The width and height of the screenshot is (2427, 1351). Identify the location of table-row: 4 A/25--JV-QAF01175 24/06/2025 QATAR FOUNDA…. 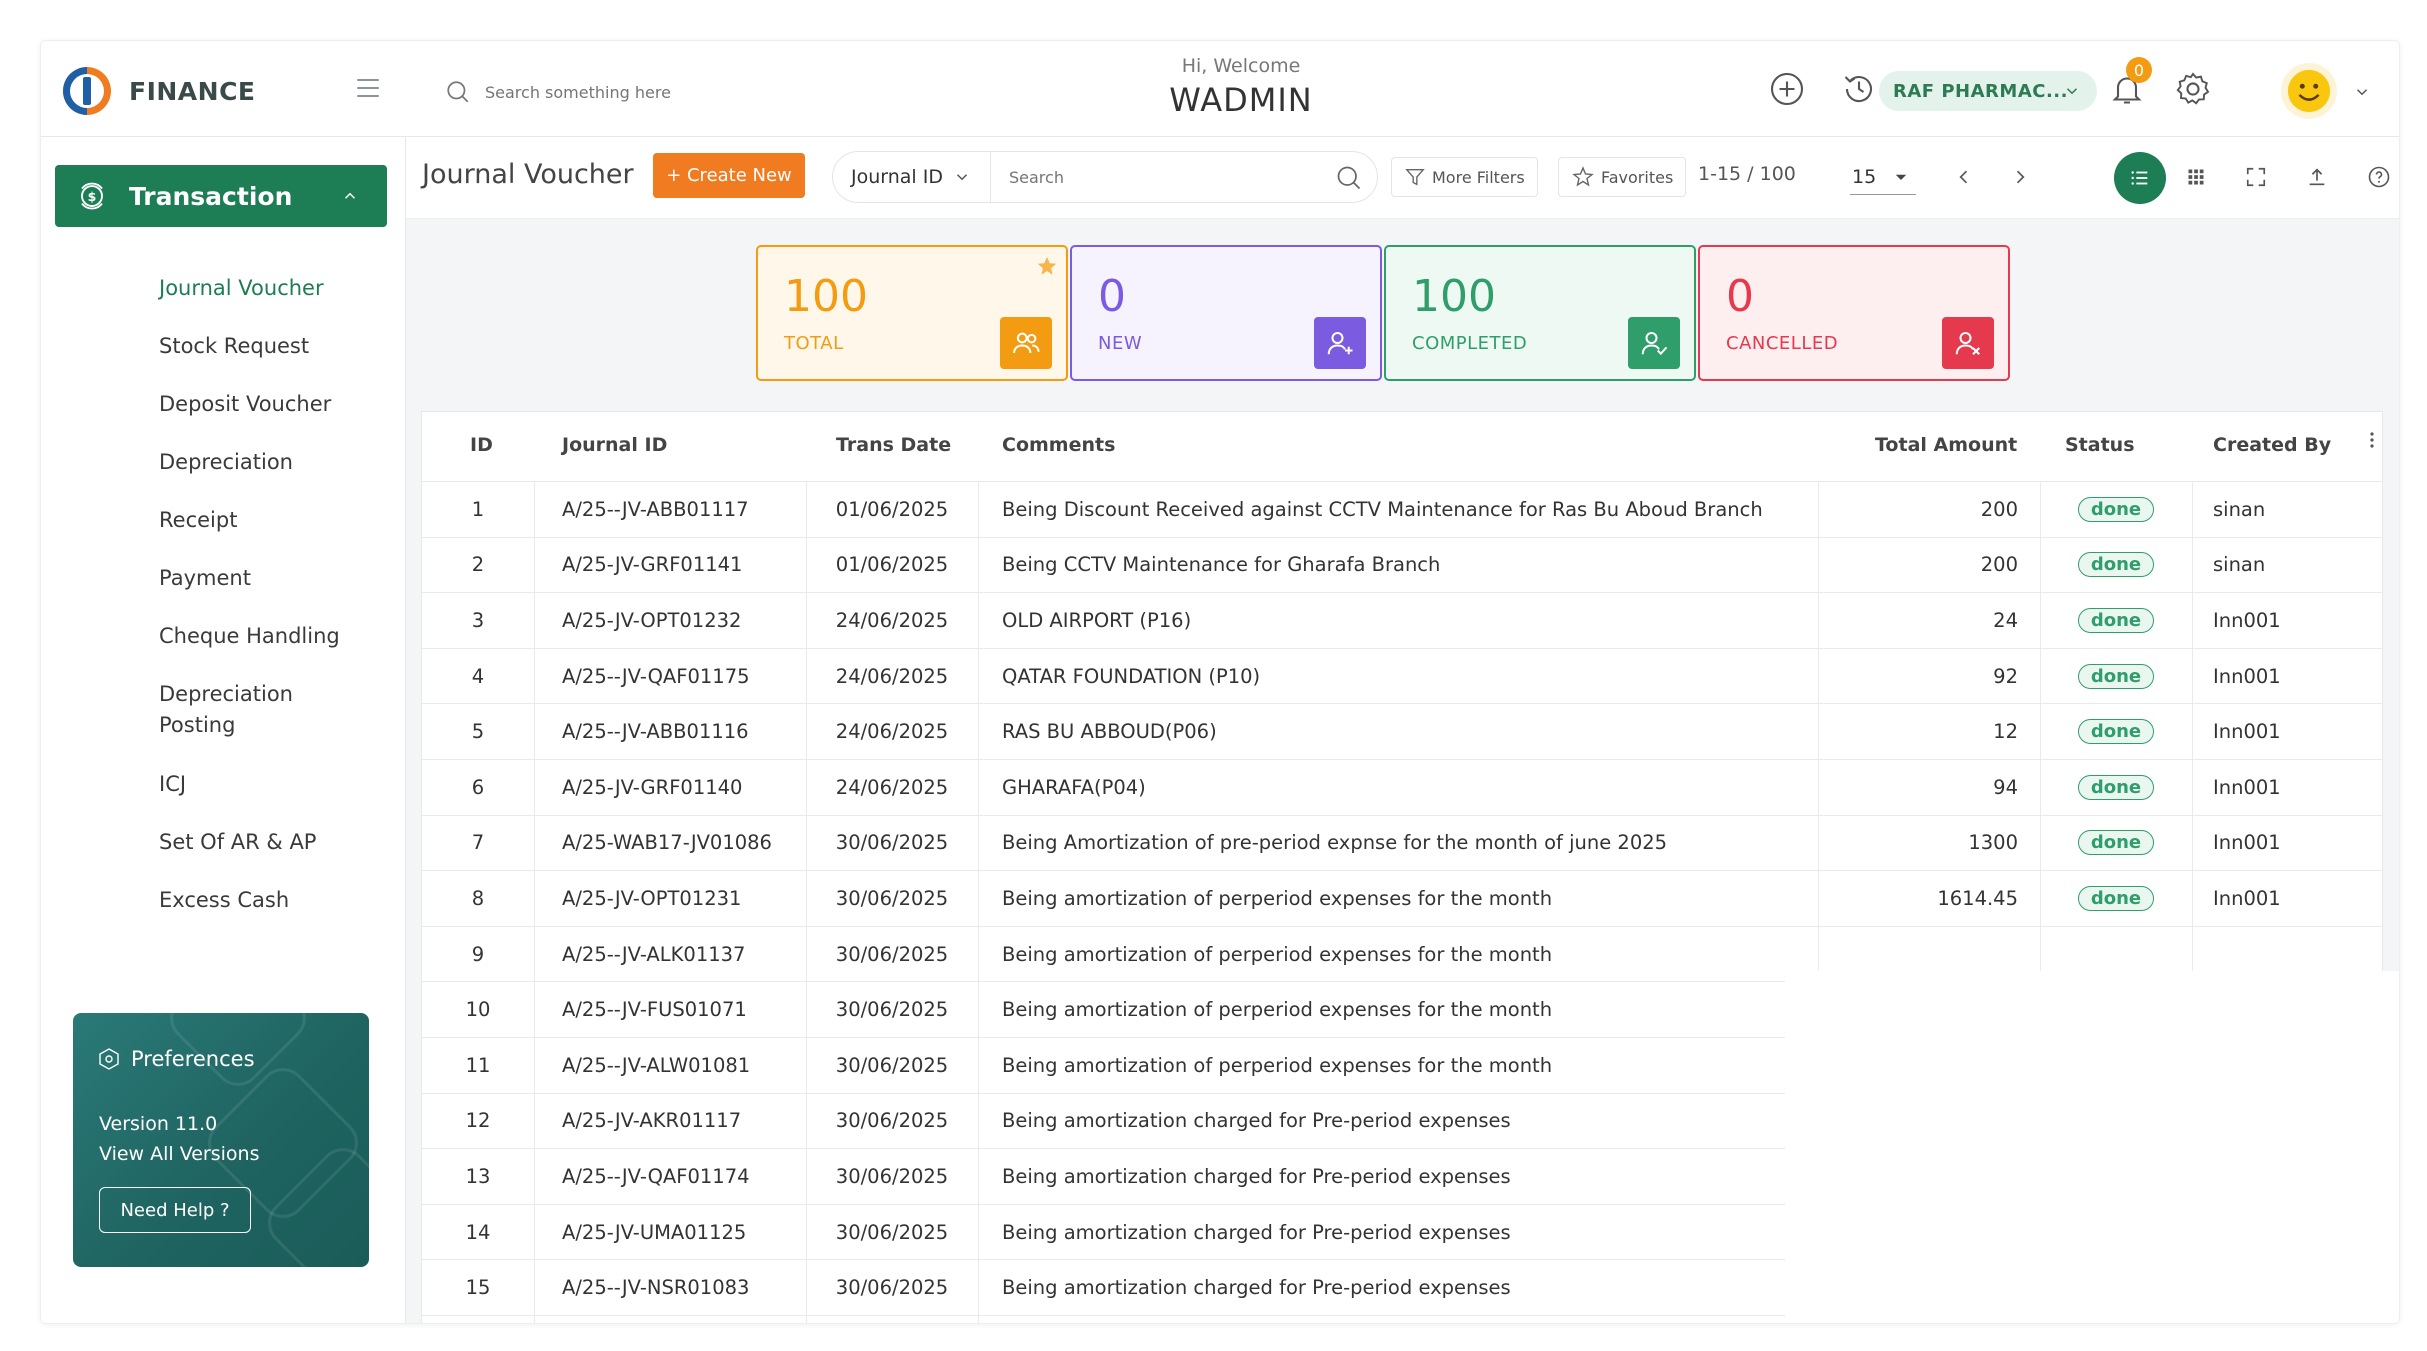
(1402, 677).